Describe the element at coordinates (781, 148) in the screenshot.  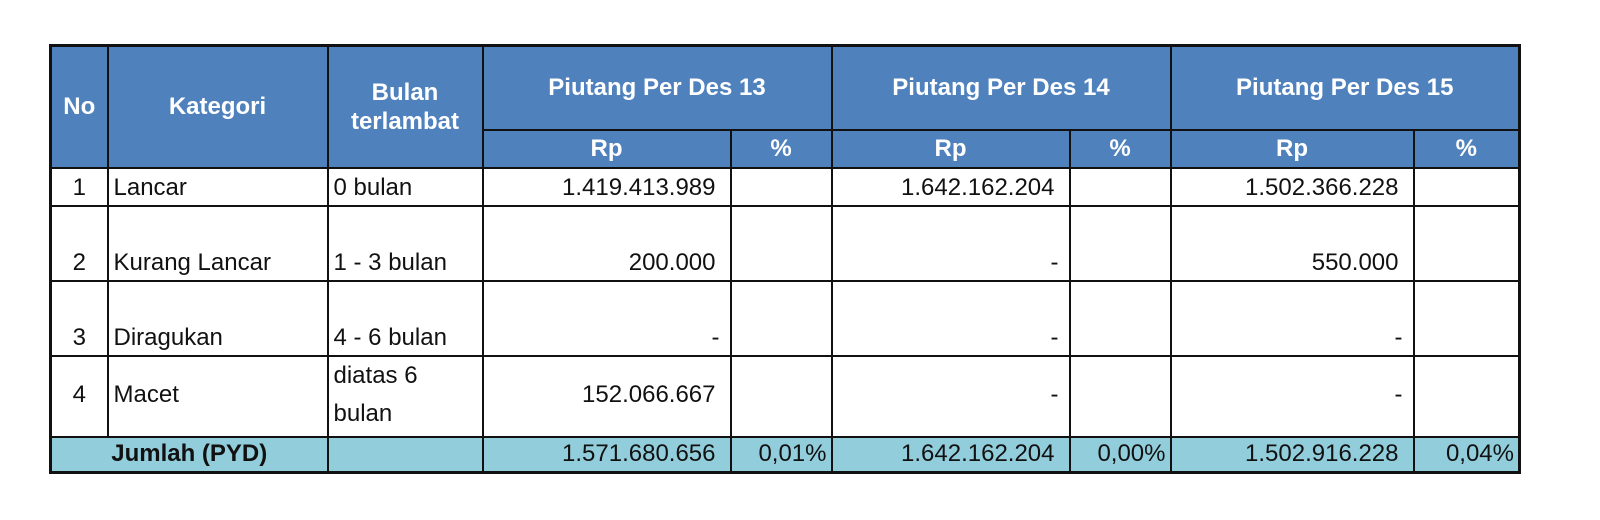
I see `sub-header-pct-13: %` at that location.